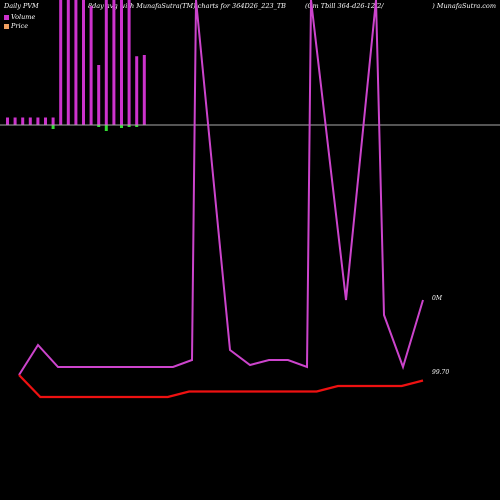 Image resolution: width=500 pixels, height=500 pixels. I want to click on chart-header-left: Daily PVM, so click(21, 6).